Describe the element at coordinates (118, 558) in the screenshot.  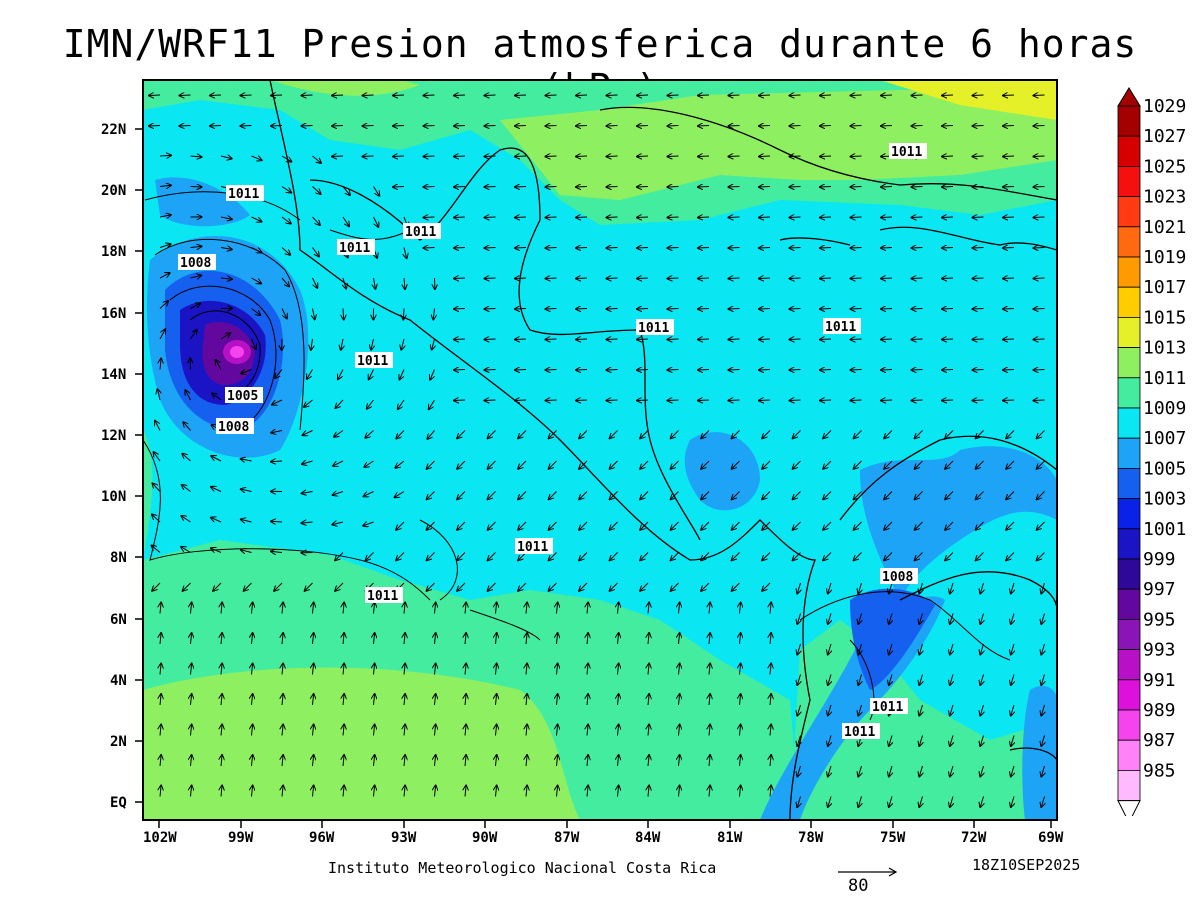
I see `lat-label: 8N` at that location.